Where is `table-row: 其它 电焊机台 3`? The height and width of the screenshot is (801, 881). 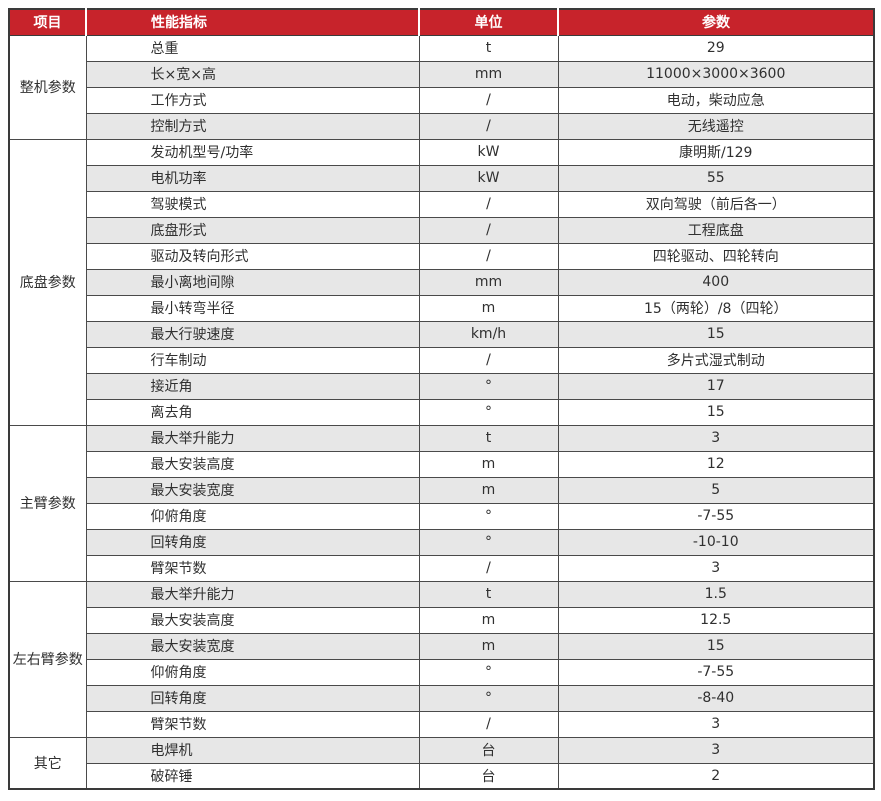
table-row: 其它 电焊机台 3 is located at coordinates (441, 763).